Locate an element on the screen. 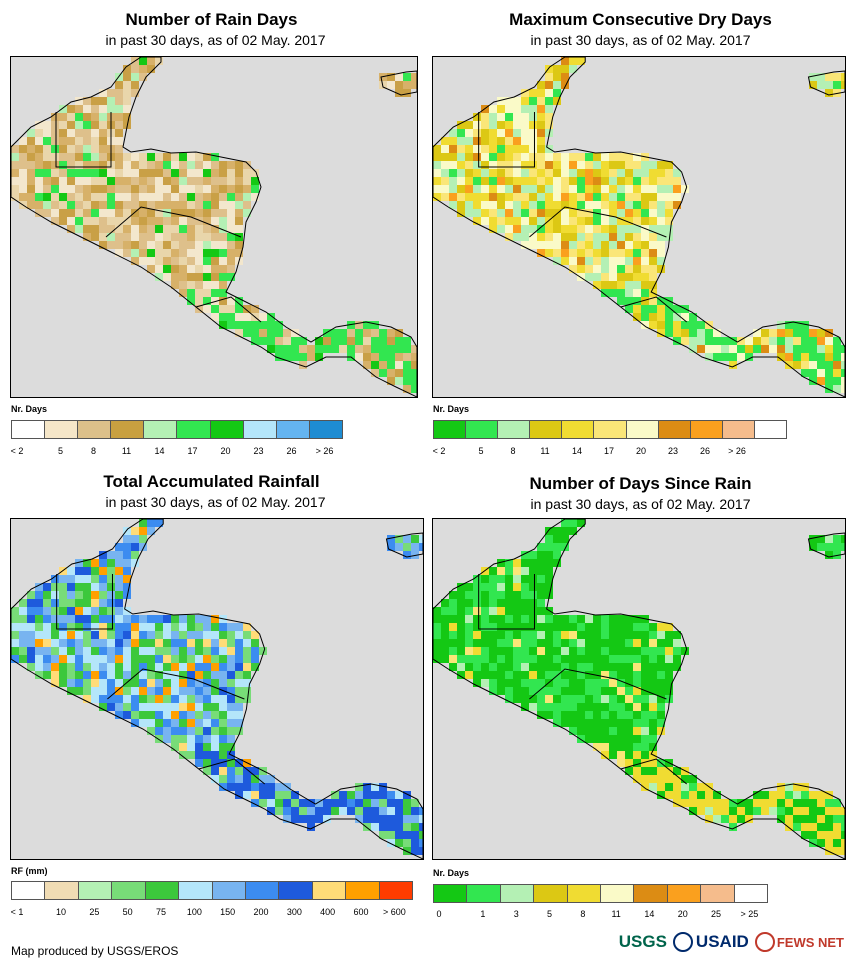 This screenshot has width=854, height=970. legend-title: RF (mm) is located at coordinates (29, 871).